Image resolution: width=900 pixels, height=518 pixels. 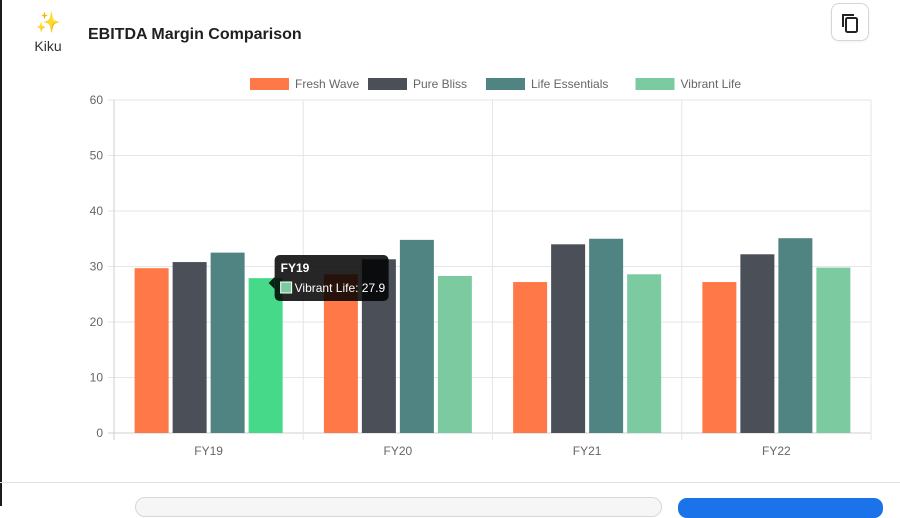 I want to click on legend-label: Vibrant Life, so click(x=711, y=84).